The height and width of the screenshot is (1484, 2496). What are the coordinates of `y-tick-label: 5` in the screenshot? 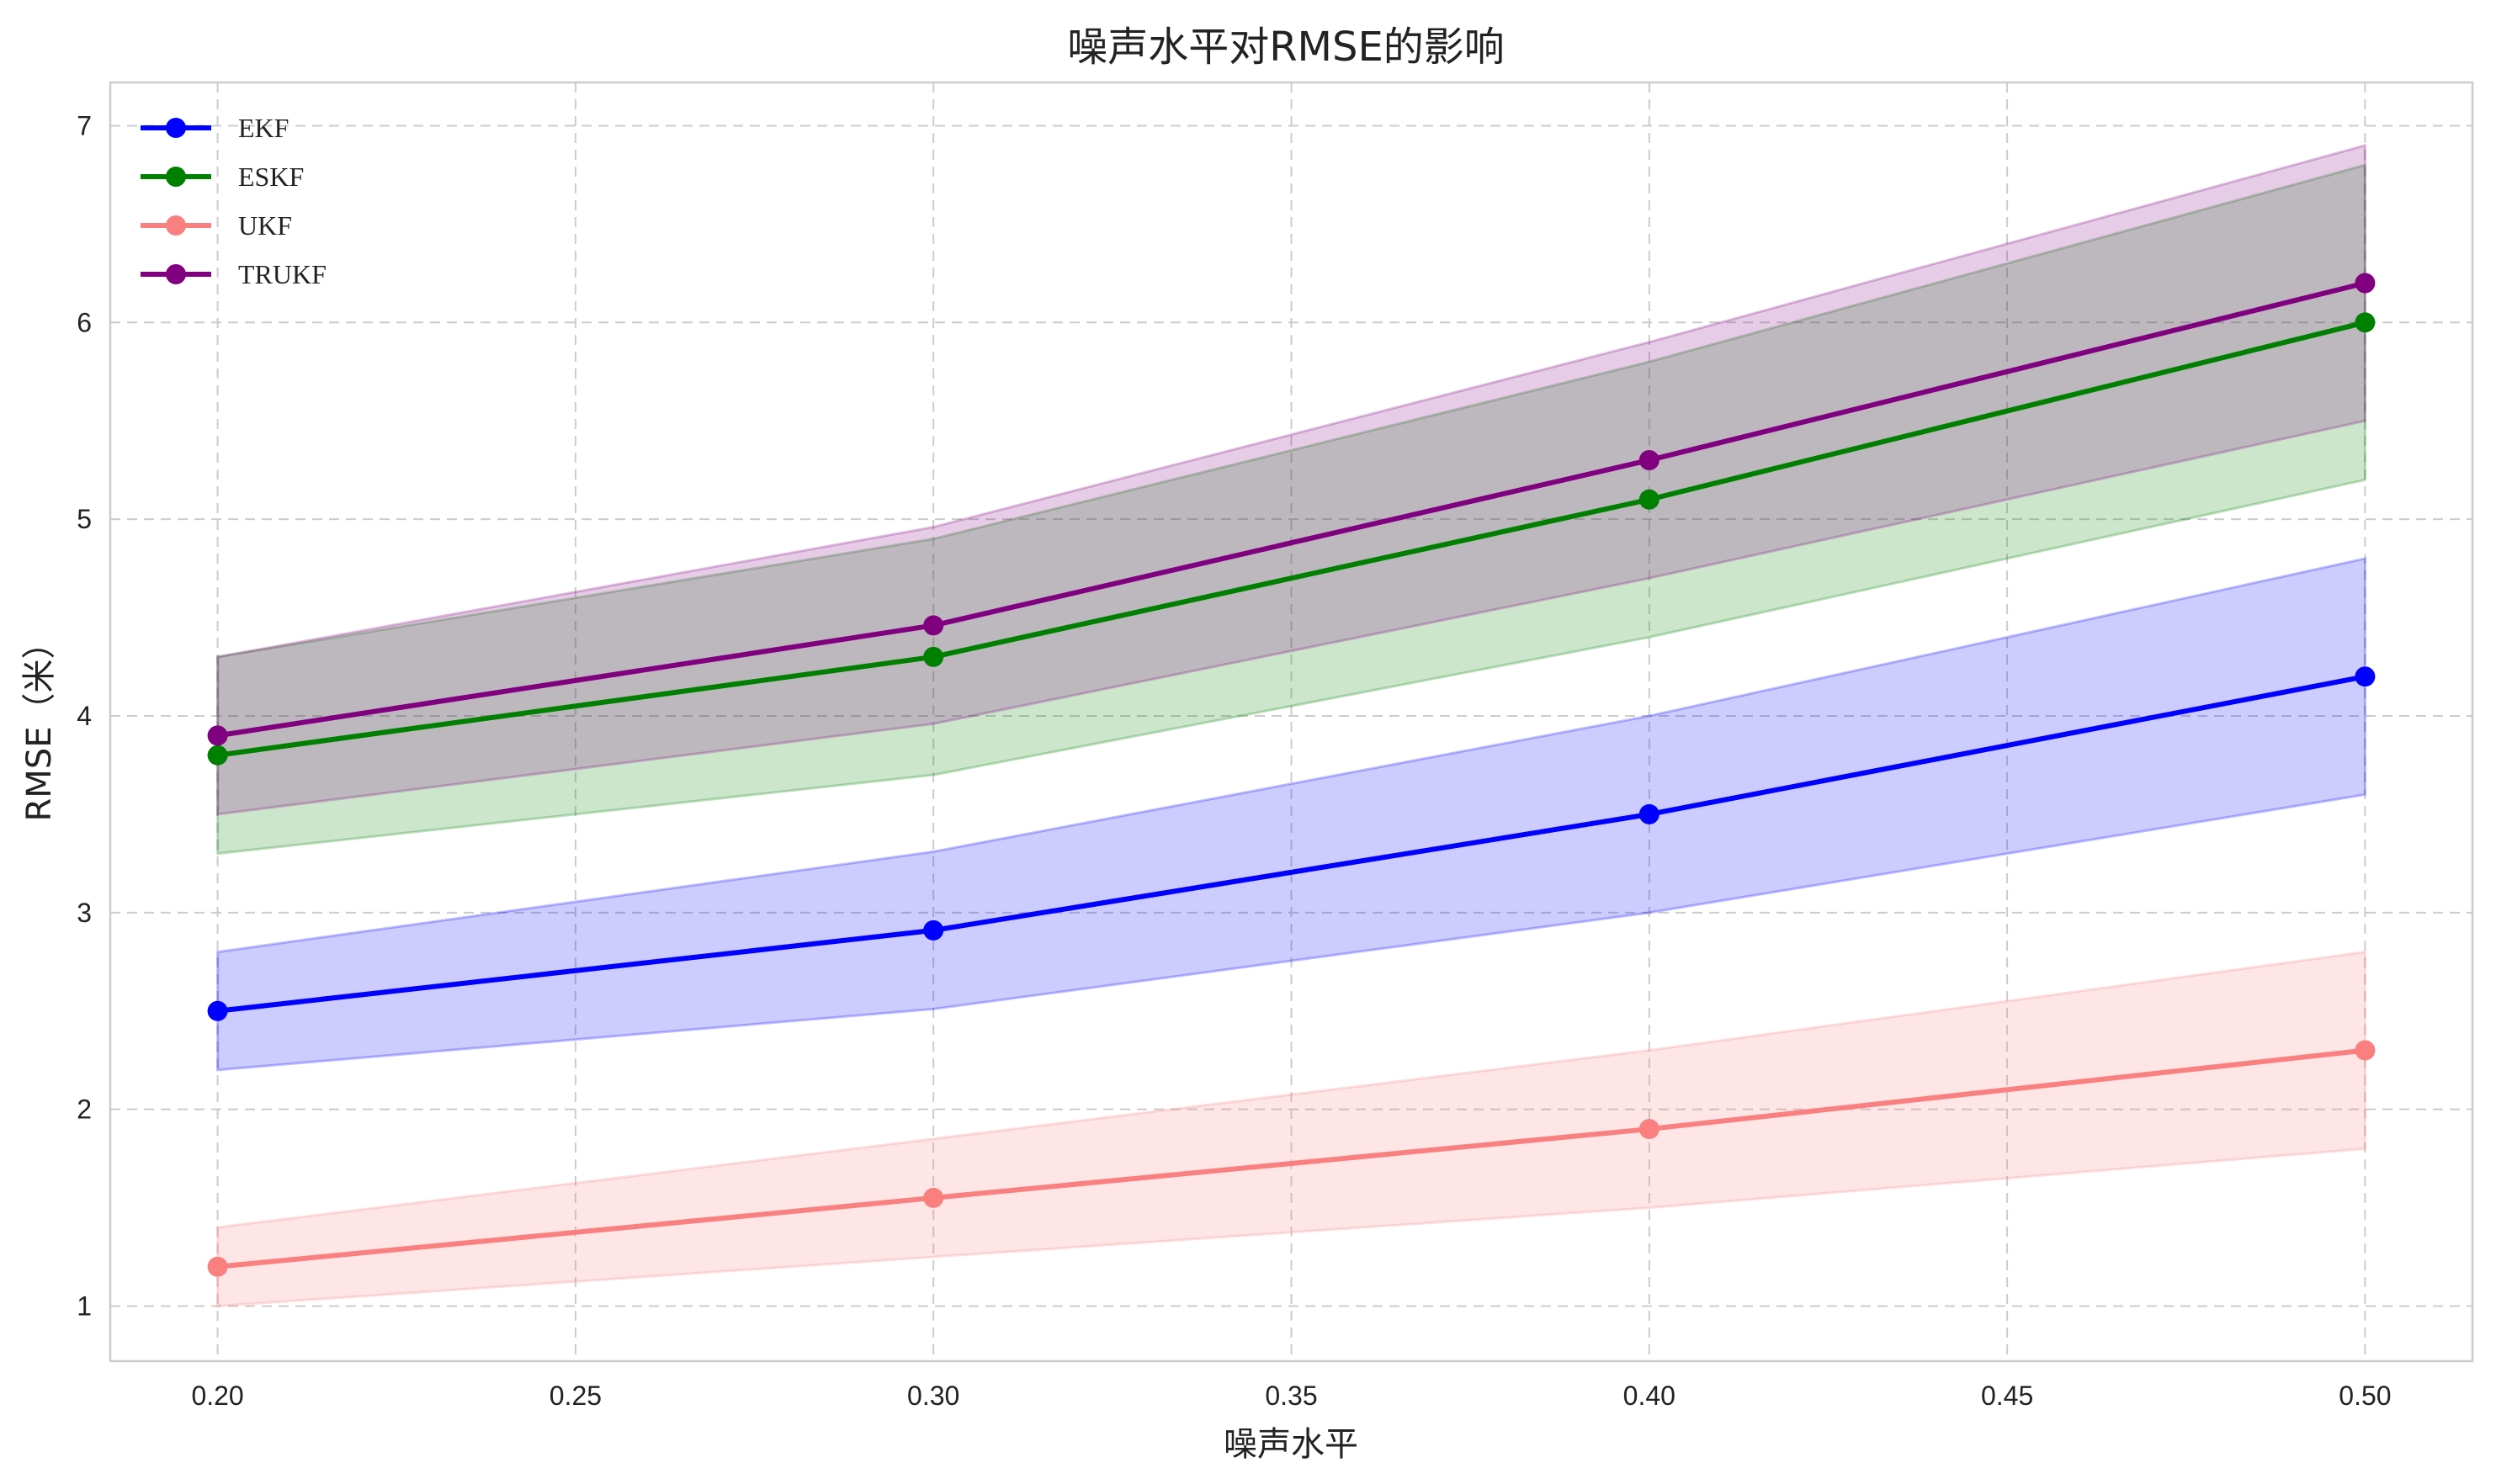 It's located at (85, 519).